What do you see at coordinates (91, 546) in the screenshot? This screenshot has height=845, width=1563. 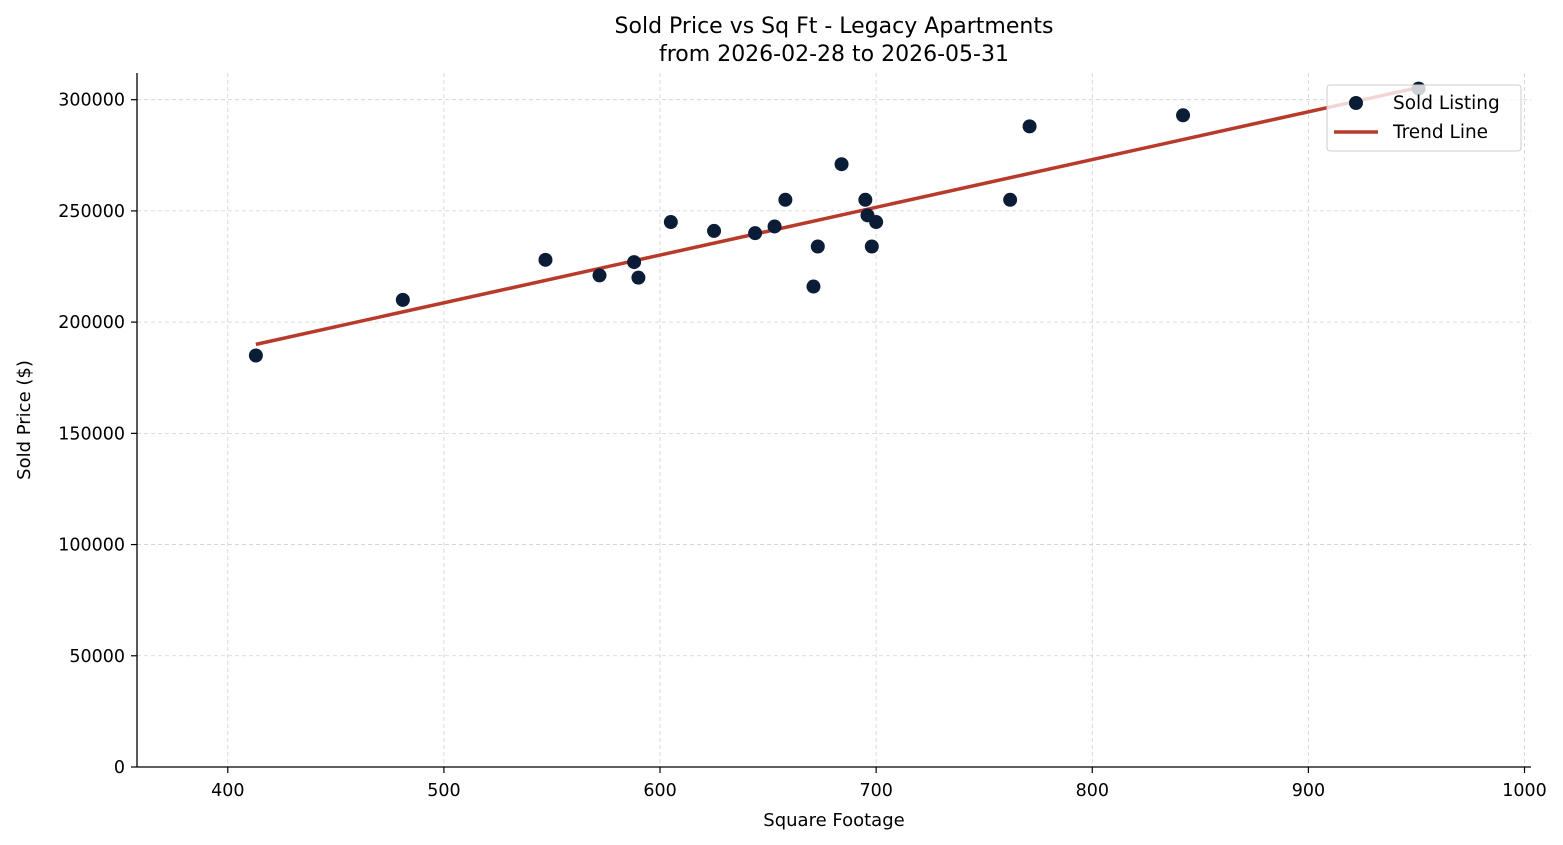 I see `y-tick-label: 100000` at bounding box center [91, 546].